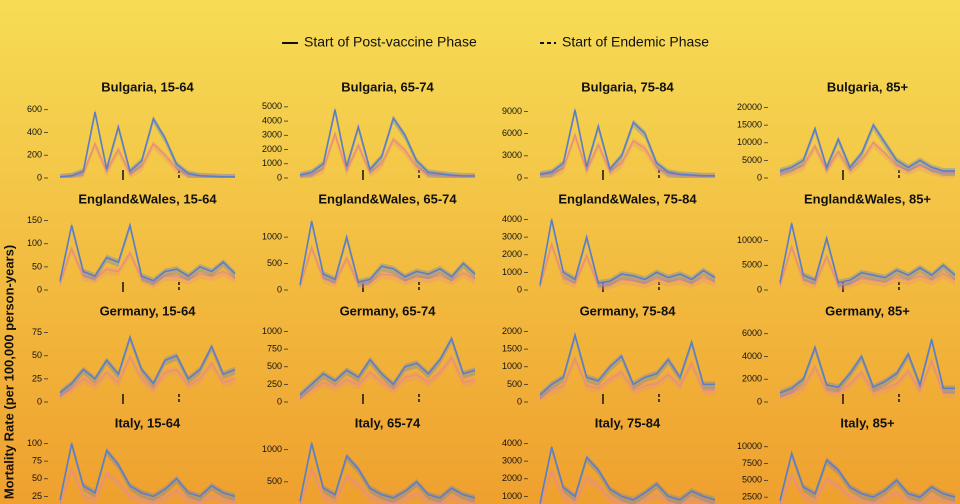  Describe the element at coordinates (749, 125) in the screenshot. I see `y-tick-label: 15000` at that location.